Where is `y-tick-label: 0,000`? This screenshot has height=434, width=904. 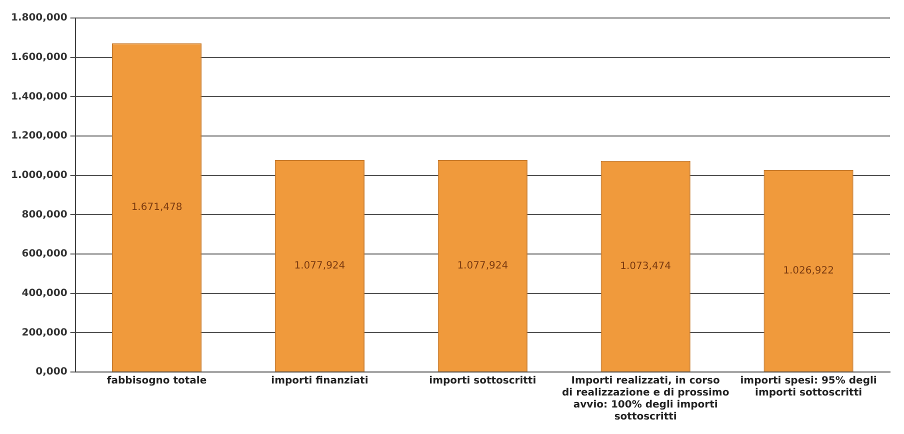
y-tick-label: 0,000 is located at coordinates (52, 372).